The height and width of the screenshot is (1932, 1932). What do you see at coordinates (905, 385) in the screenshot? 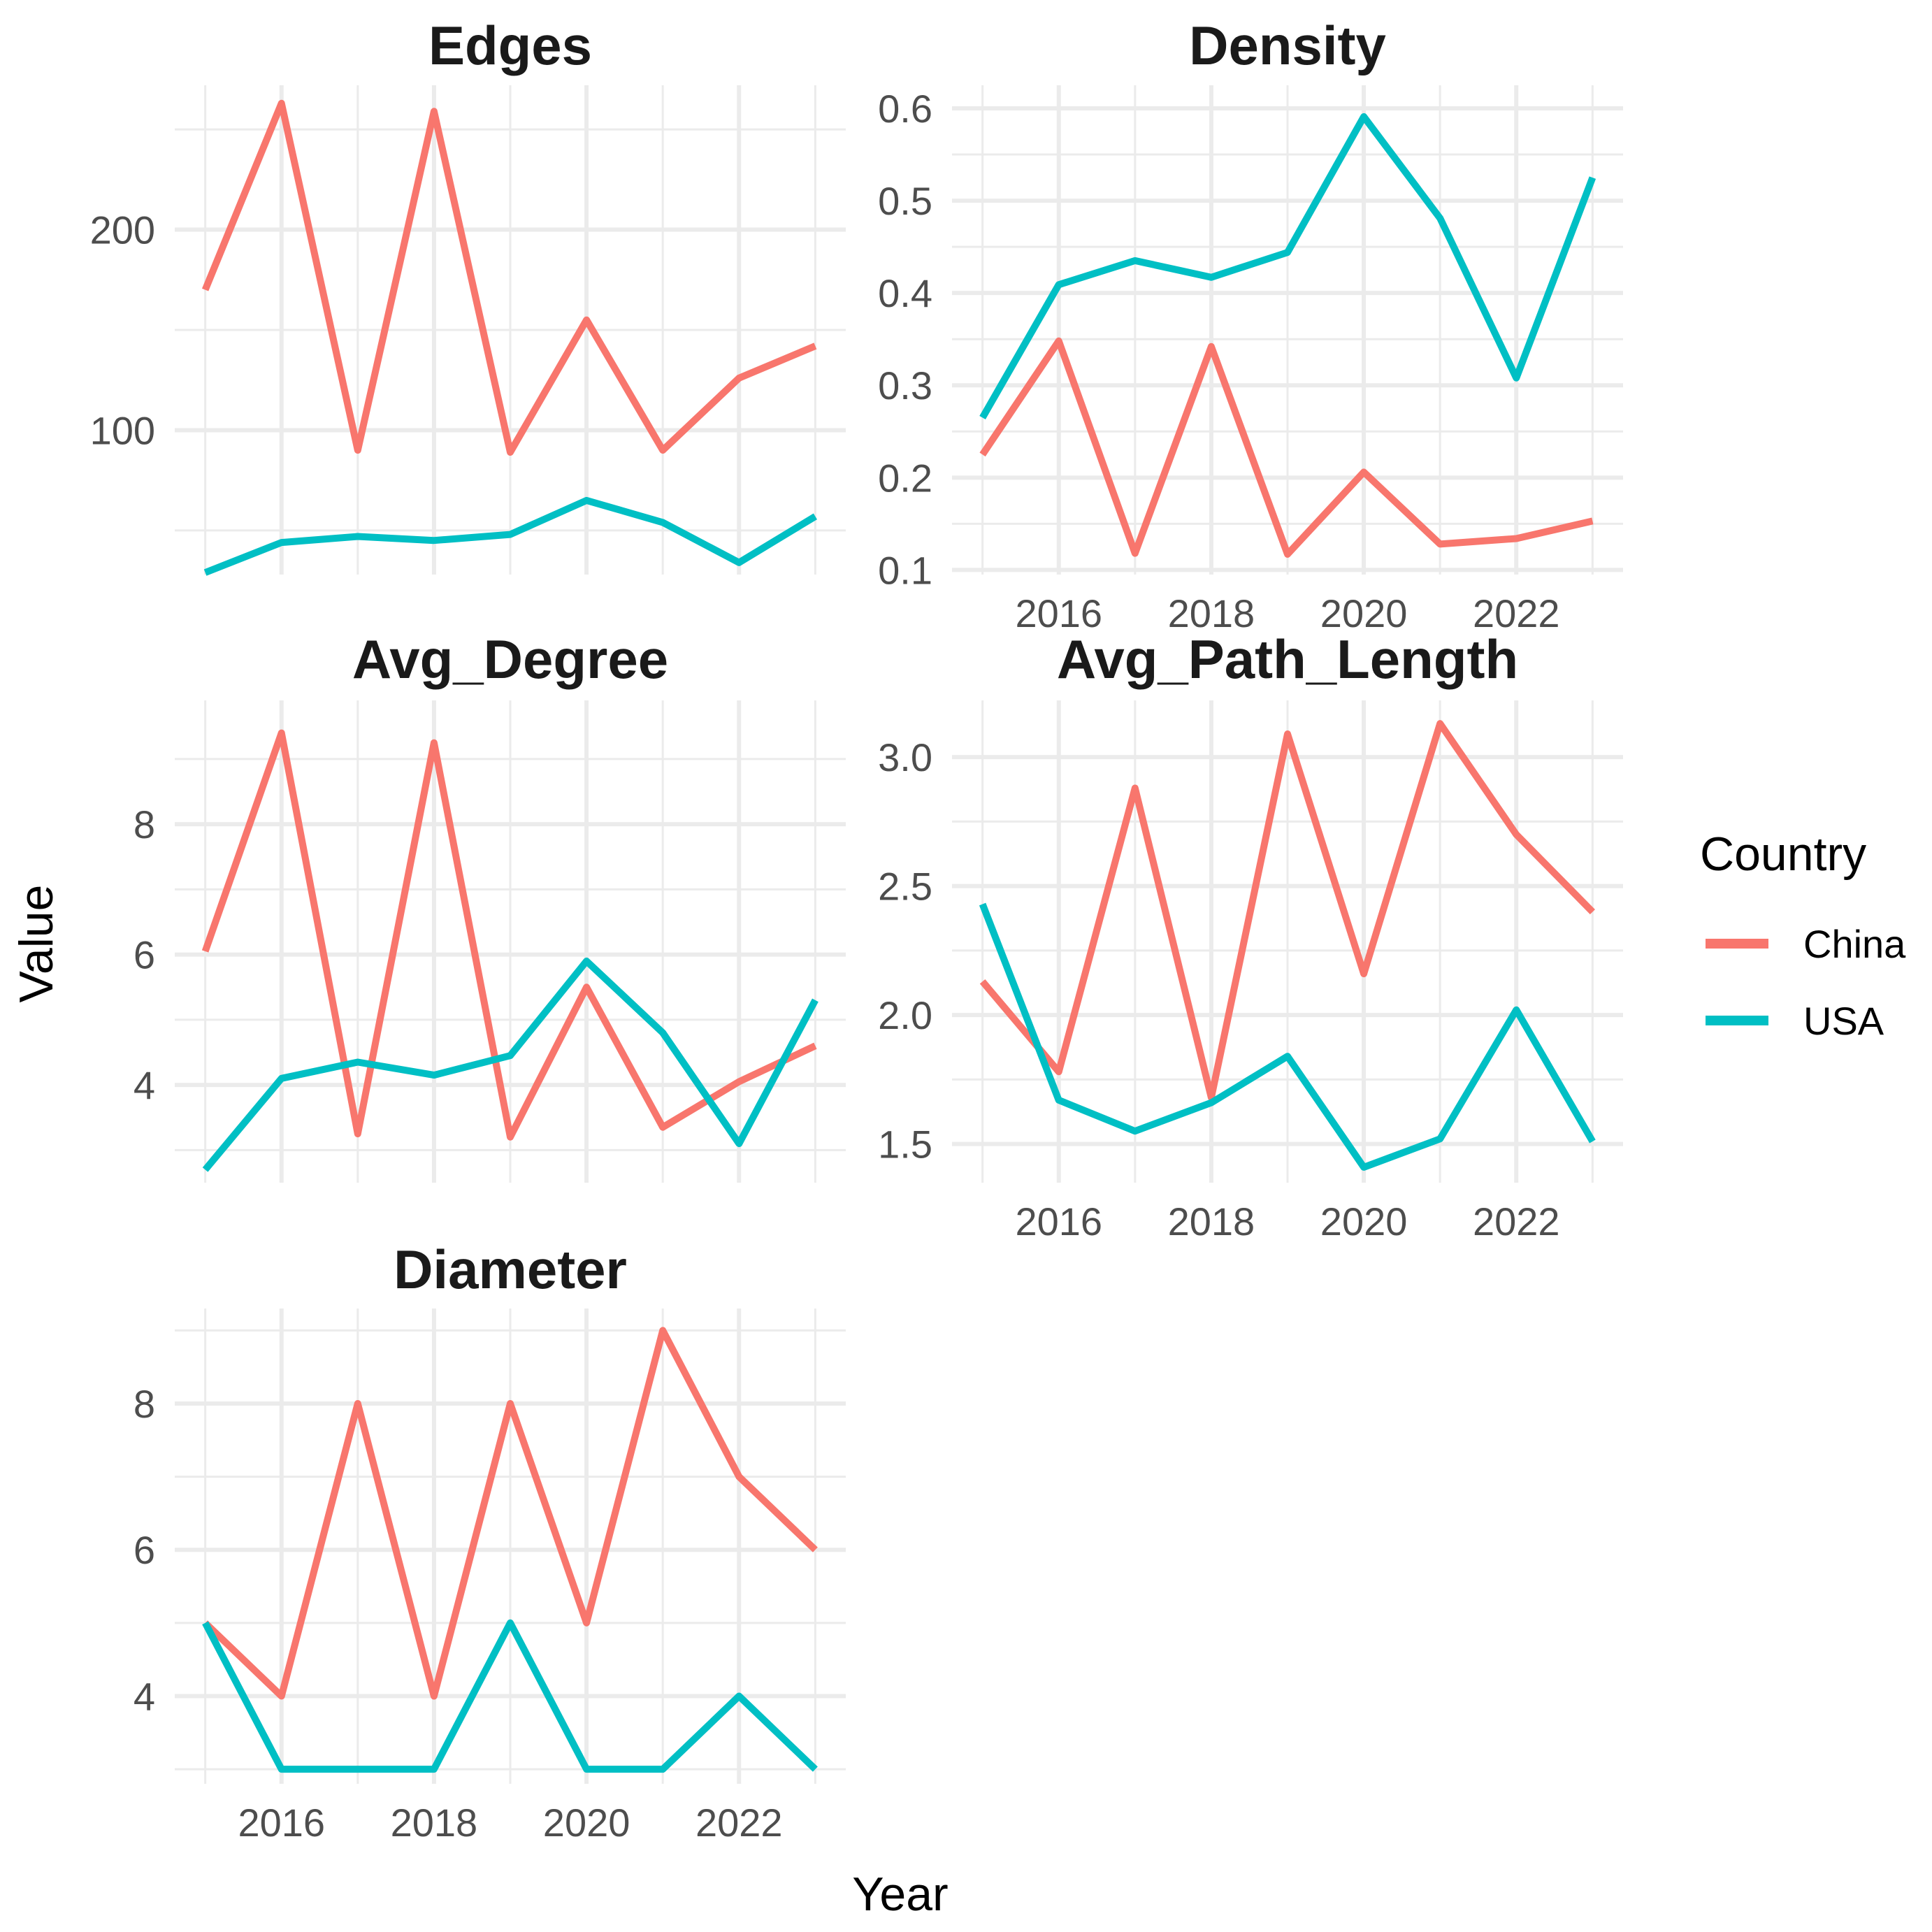
I see `y-tick-label: 0.3` at bounding box center [905, 385].